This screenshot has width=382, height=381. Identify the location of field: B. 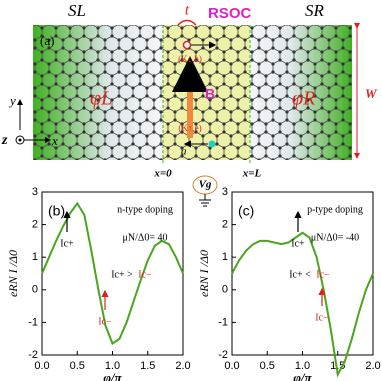
(210, 94).